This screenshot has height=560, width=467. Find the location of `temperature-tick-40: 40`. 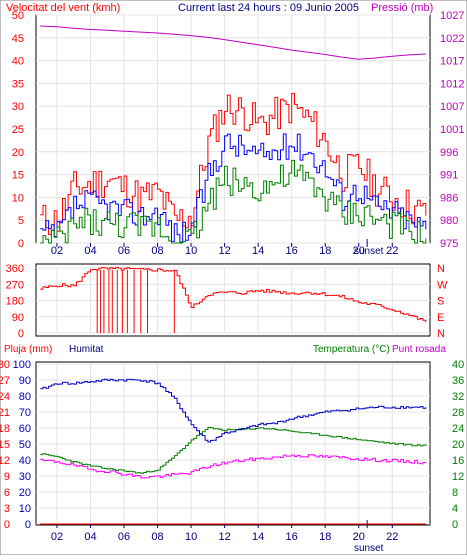

temperature-tick-40: 40 is located at coordinates (458, 365).